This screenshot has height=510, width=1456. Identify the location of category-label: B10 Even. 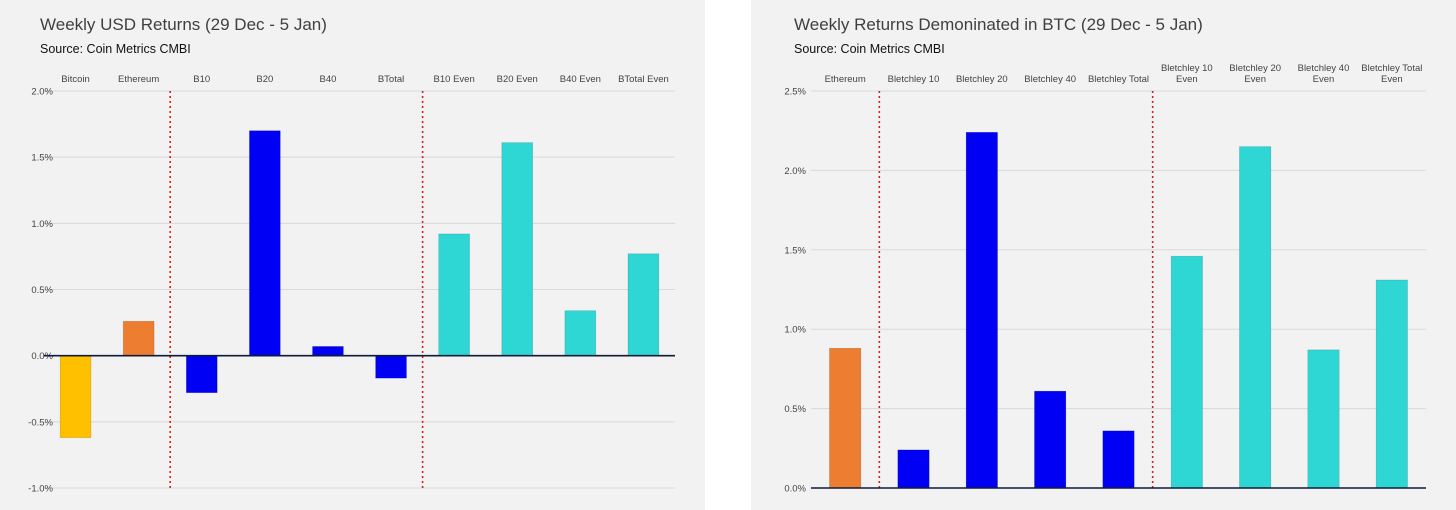
(454, 79).